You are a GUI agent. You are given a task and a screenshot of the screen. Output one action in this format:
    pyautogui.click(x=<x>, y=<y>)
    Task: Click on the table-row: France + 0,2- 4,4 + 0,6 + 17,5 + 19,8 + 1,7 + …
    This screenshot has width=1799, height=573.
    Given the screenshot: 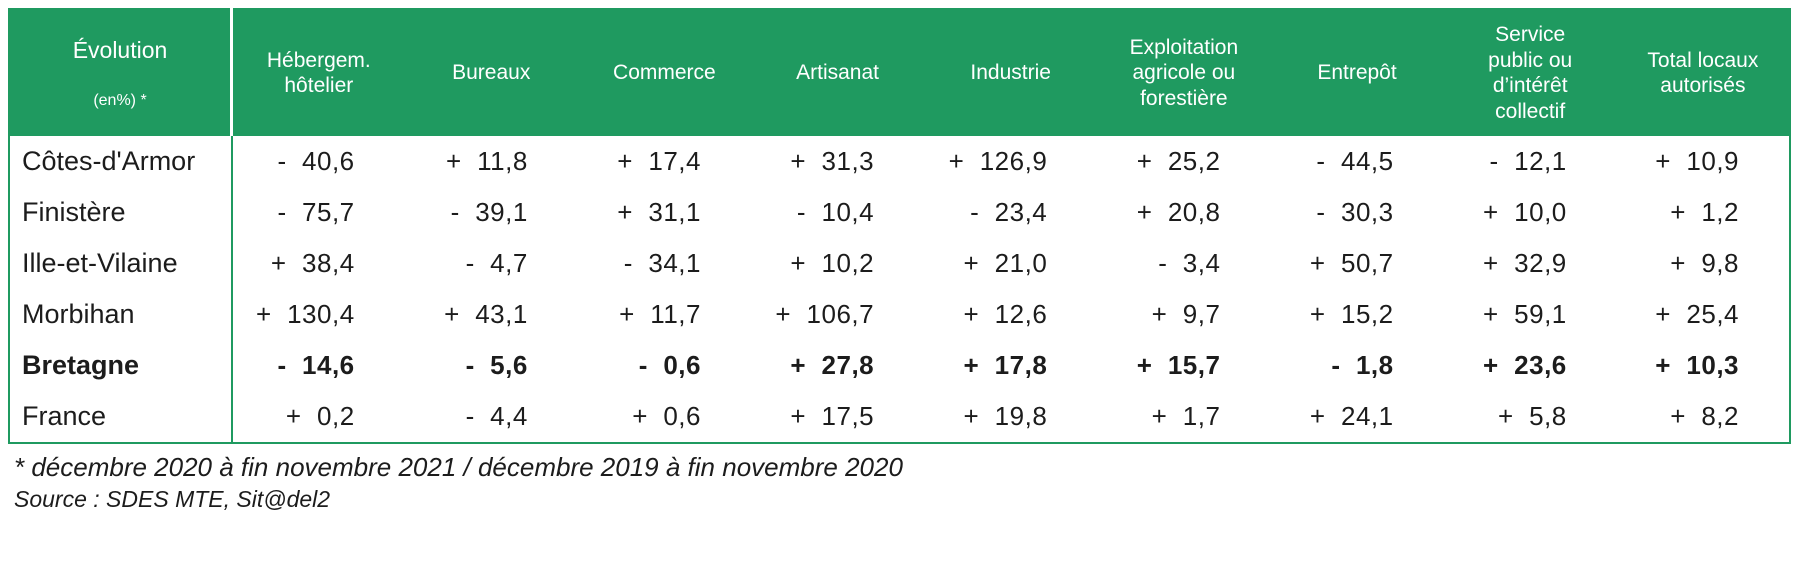 What is the action you would take?
    pyautogui.click(x=899, y=417)
    